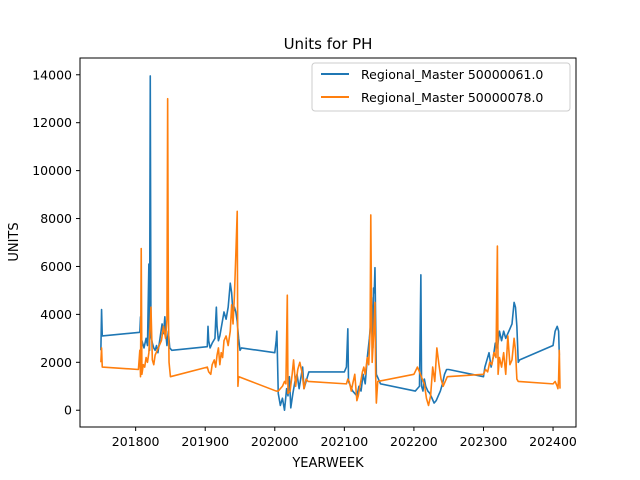 The image size is (640, 480). Describe the element at coordinates (414, 441) in the screenshot. I see `x-tick-label: 202200` at that location.